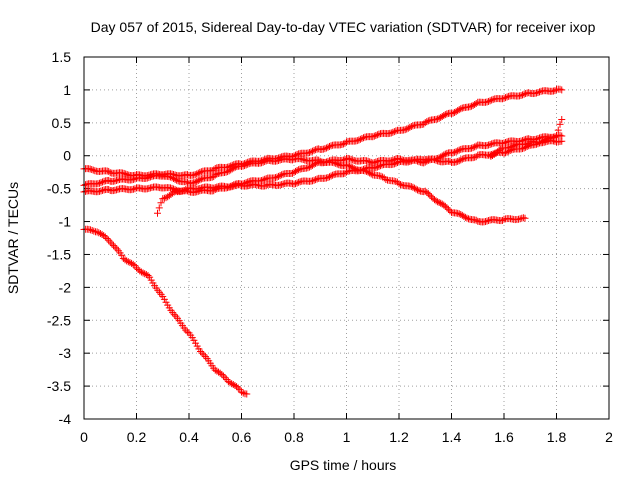 This screenshot has width=640, height=480. Describe the element at coordinates (65, 353) in the screenshot. I see `y-tick-label: -3` at that location.